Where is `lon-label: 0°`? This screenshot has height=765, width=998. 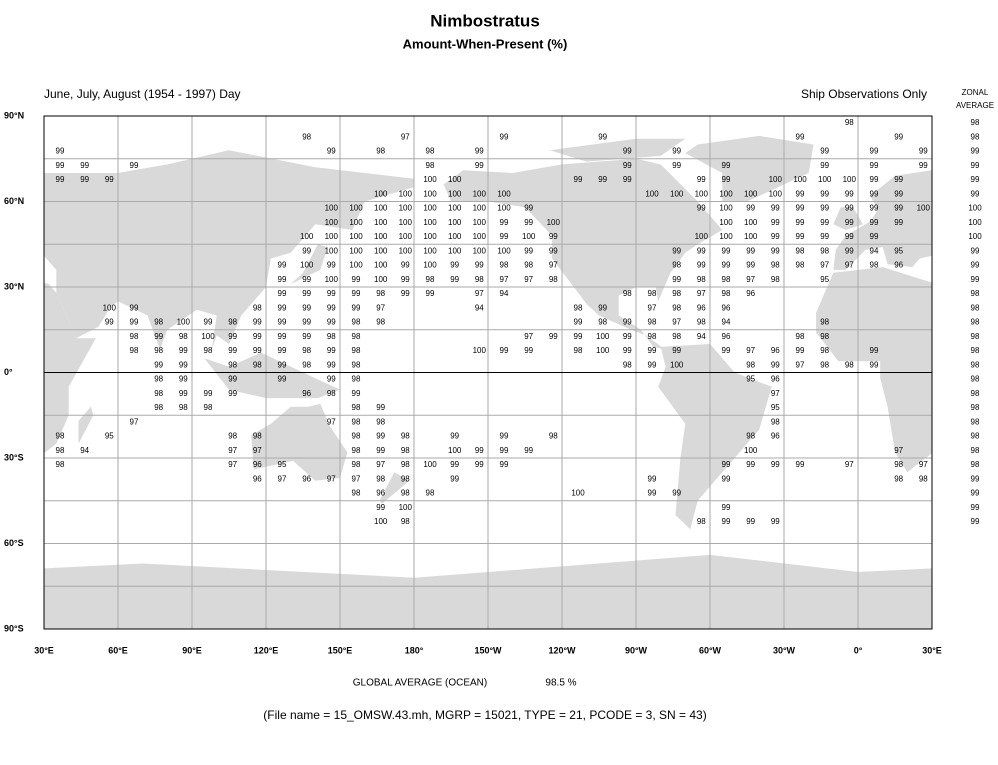 lon-label: 0° is located at coordinates (858, 650).